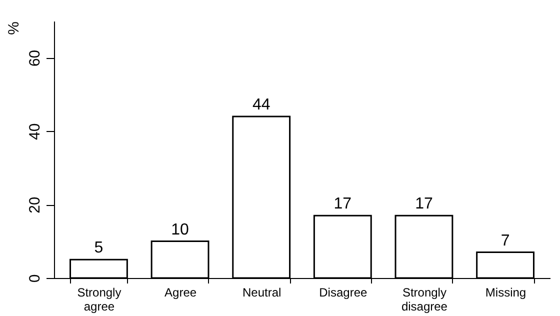 The width and height of the screenshot is (560, 316). I want to click on x-tick-label: Agree, so click(180, 293).